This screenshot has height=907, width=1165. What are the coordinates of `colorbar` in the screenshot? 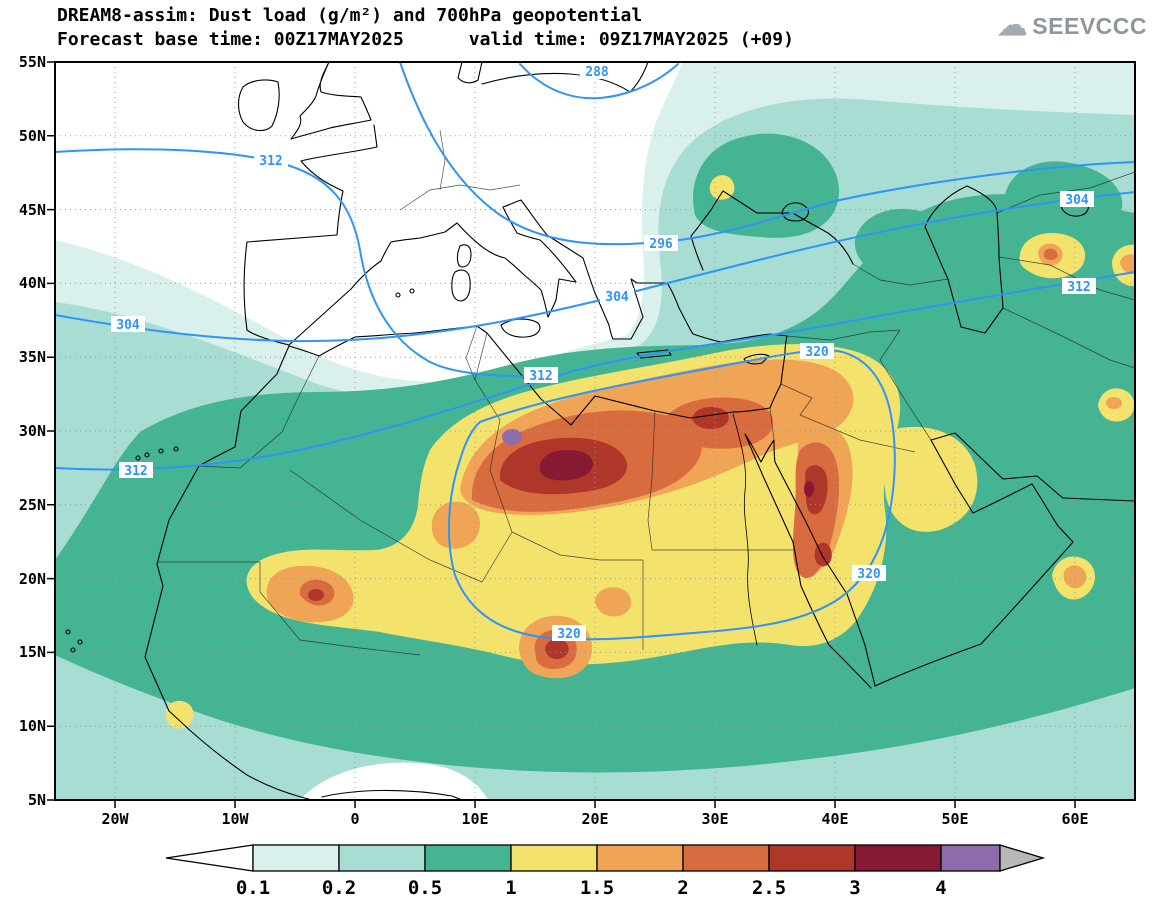 It's located at (605, 858).